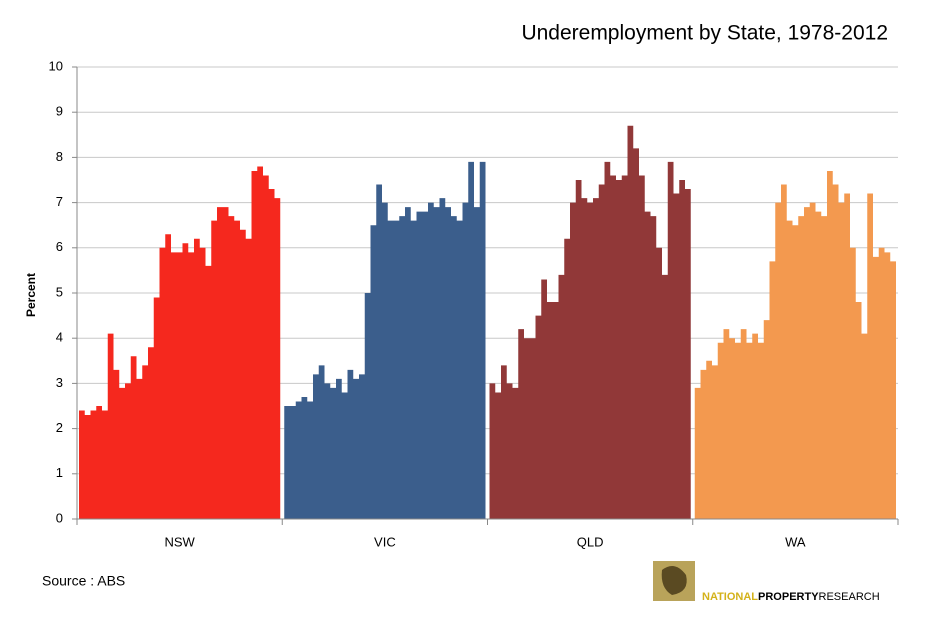 This screenshot has height=639, width=946. Describe the element at coordinates (674, 580) in the screenshot. I see `logo-figure` at that location.